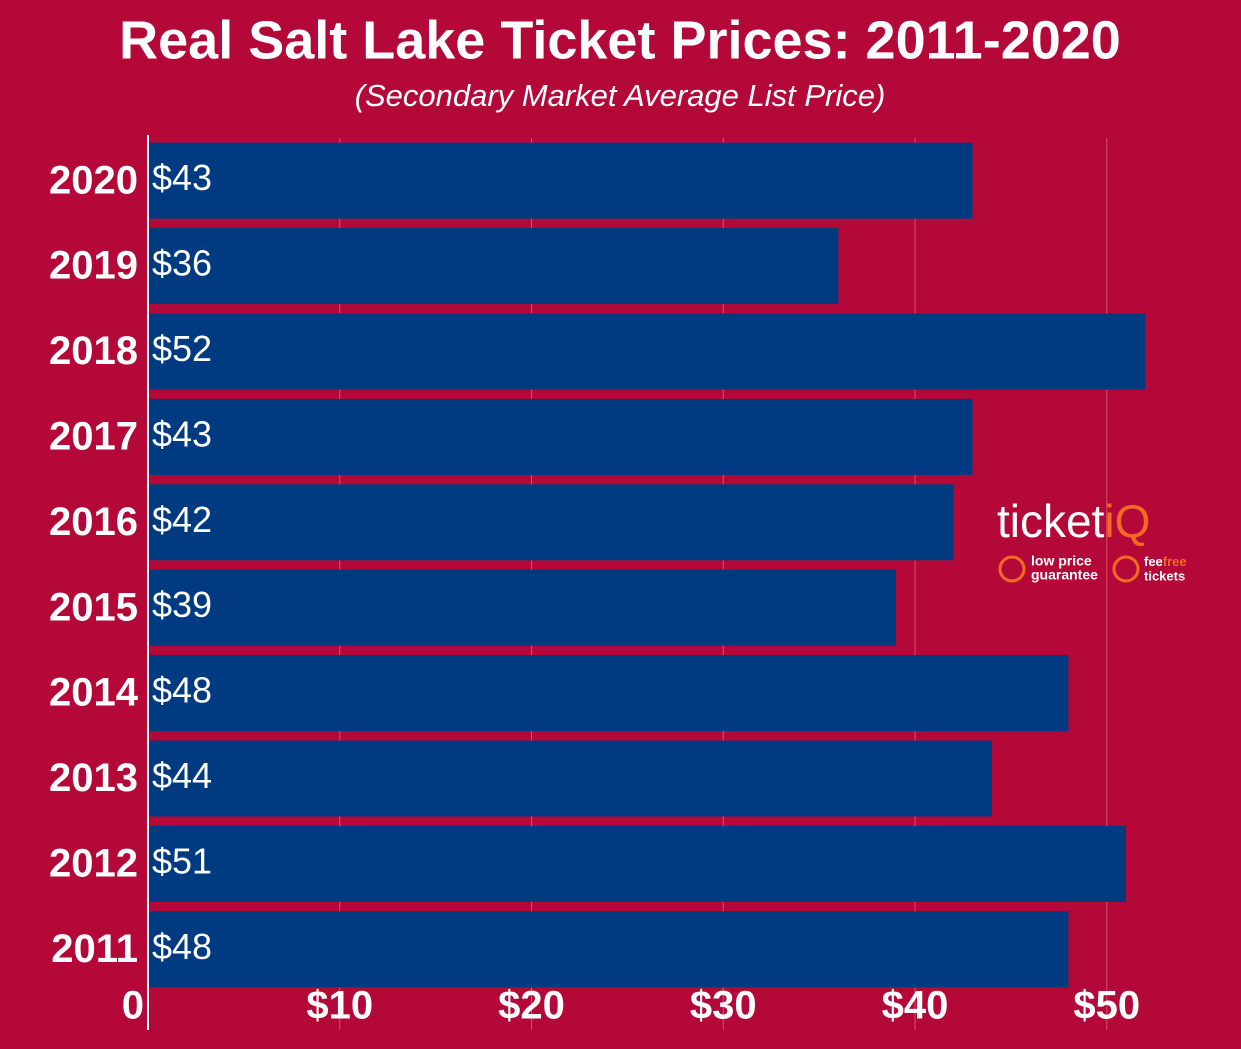 Image resolution: width=1241 pixels, height=1049 pixels. Describe the element at coordinates (93, 607) in the screenshot. I see `y-tick-label: 2015` at that location.